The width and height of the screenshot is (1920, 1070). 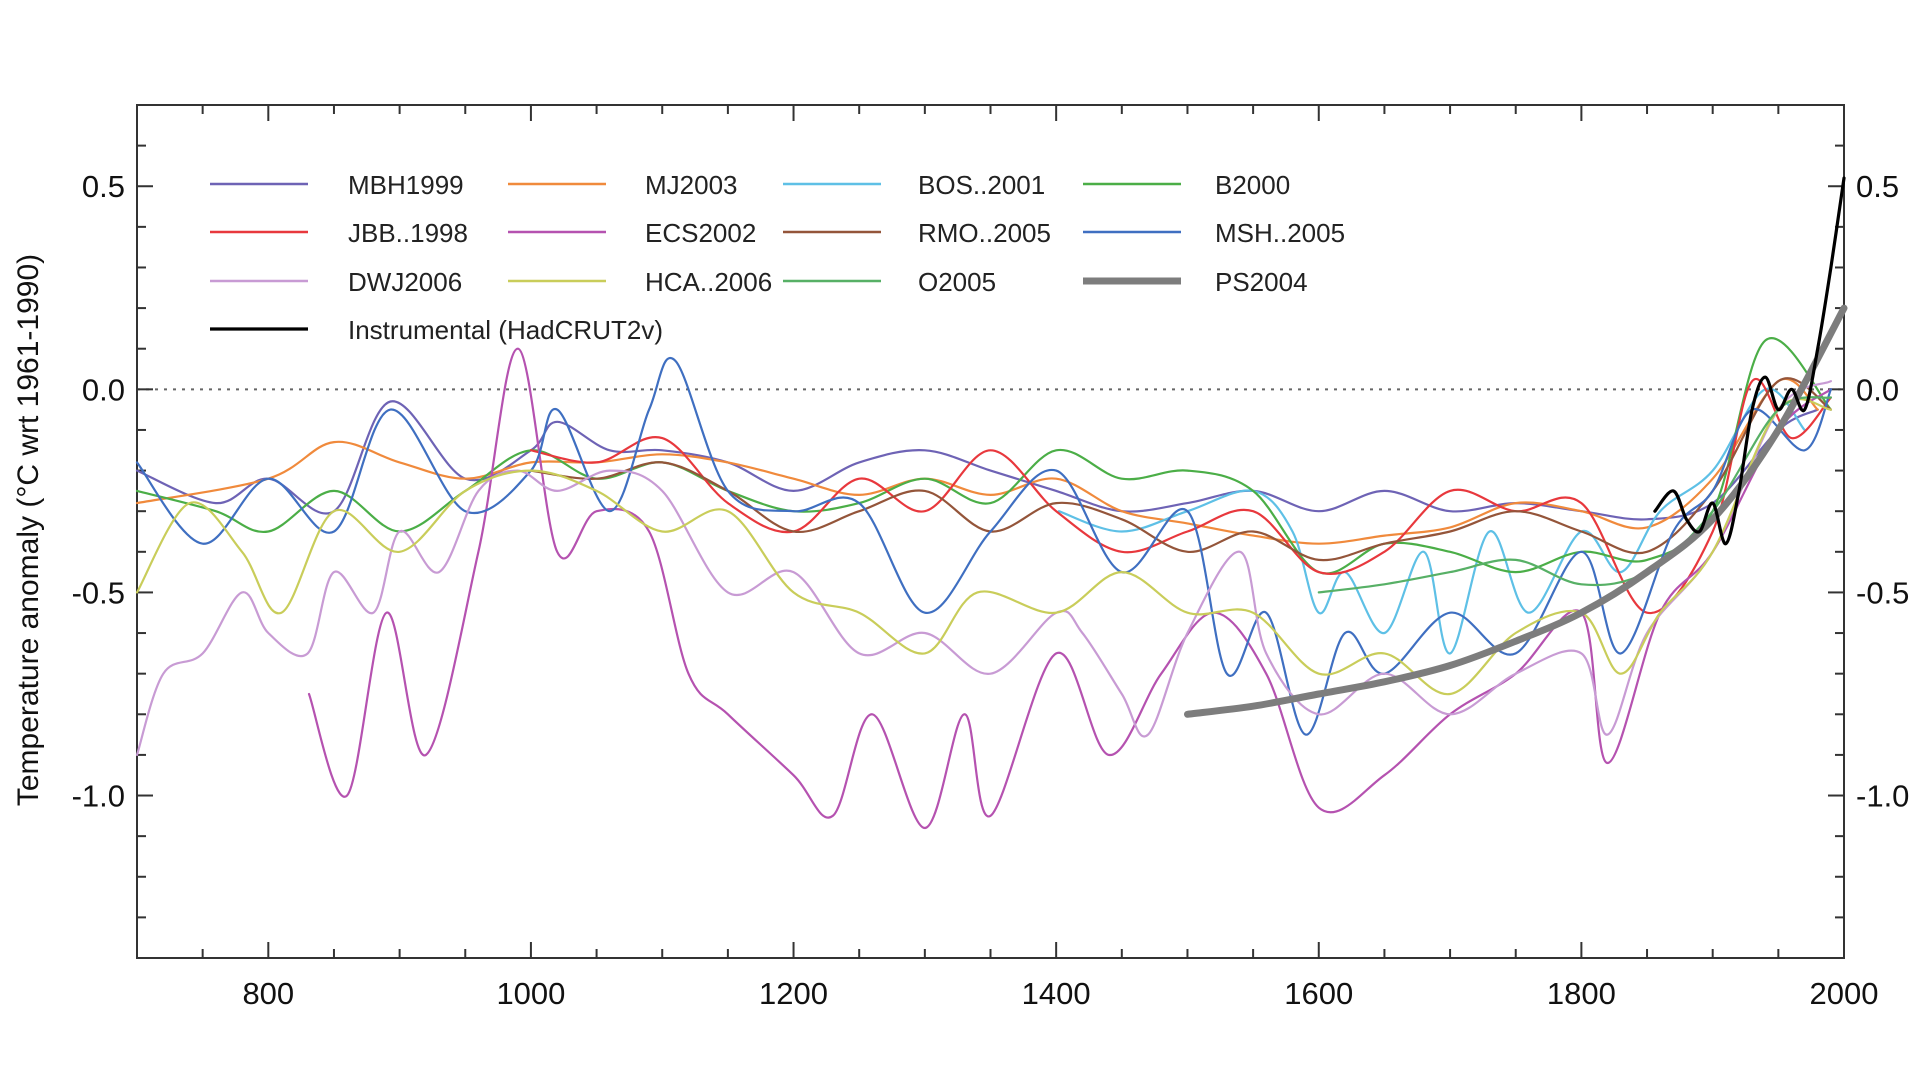 I want to click on x-tick-label: 1800, so click(x=1581, y=993).